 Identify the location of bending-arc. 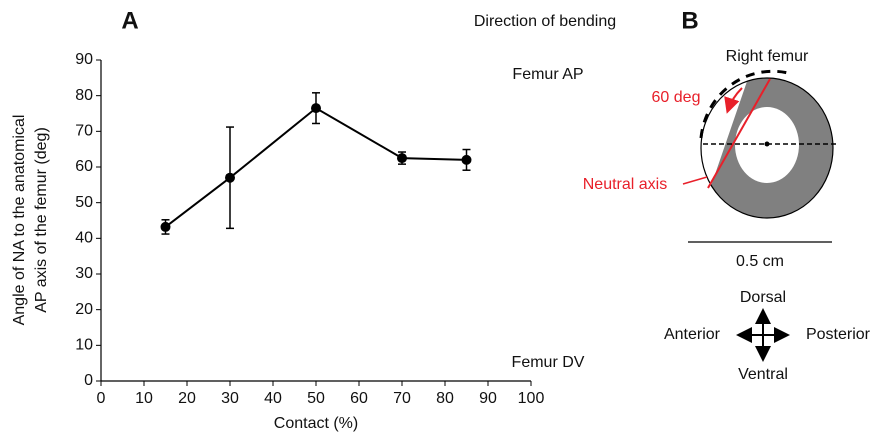
(746, 104).